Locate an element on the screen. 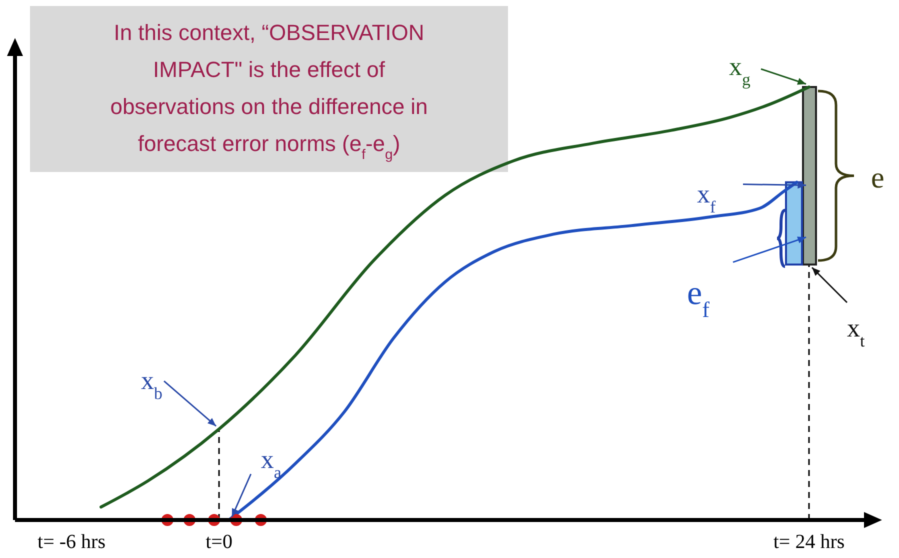 The width and height of the screenshot is (899, 558). annotation: x$_{a}$ is located at coordinates (271, 463).